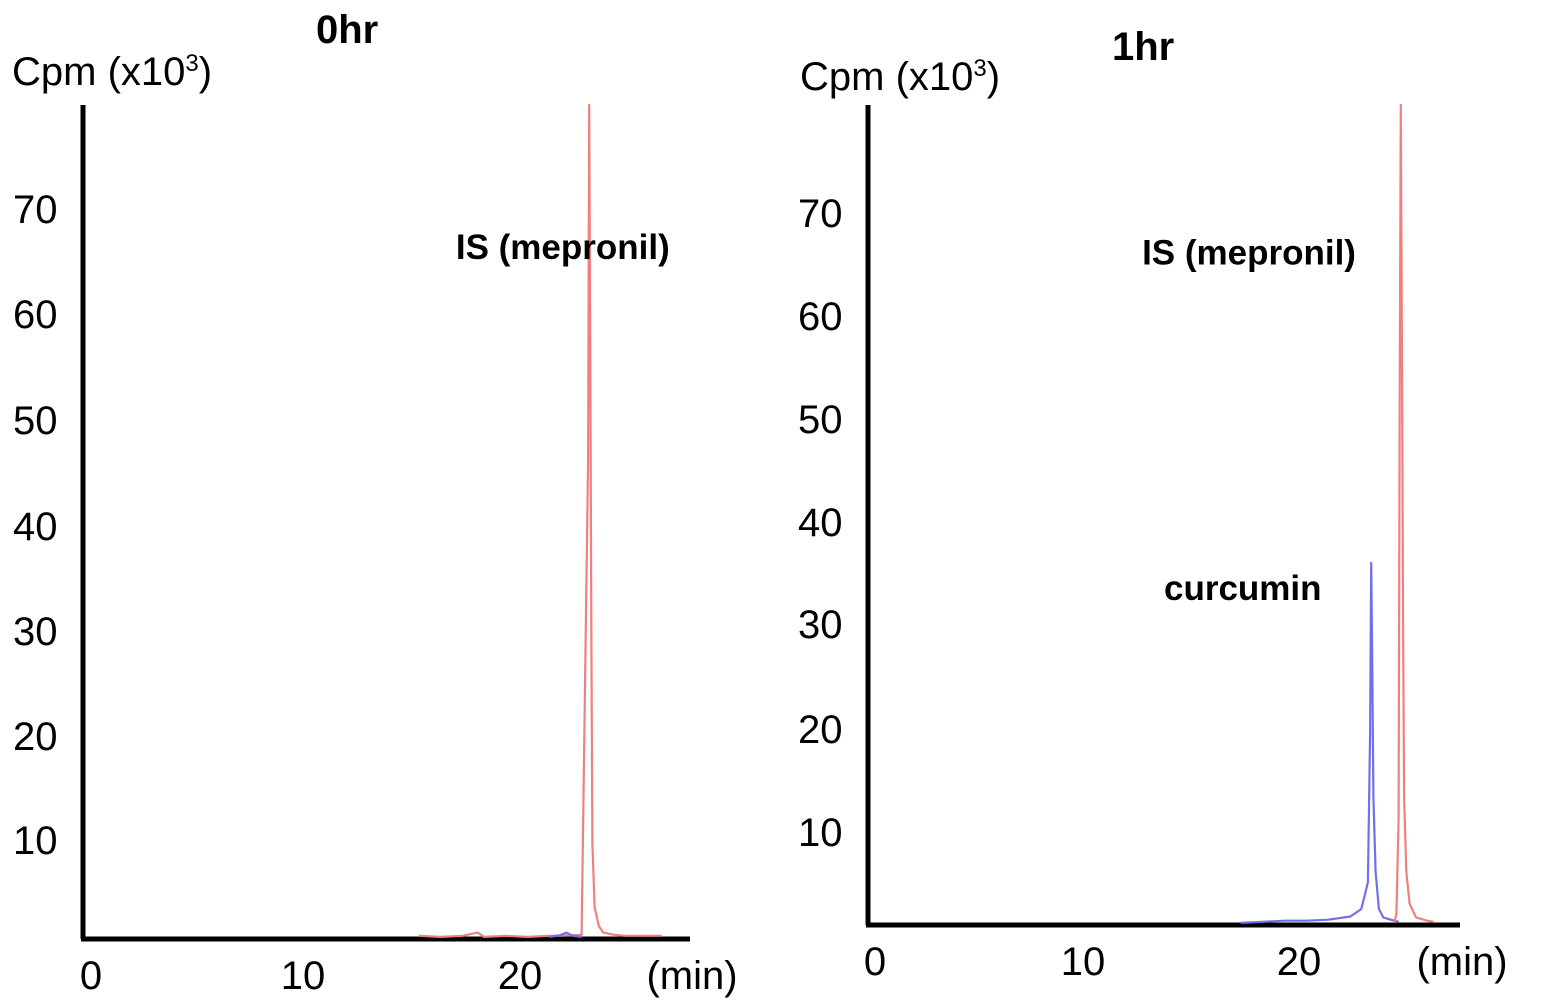  What do you see at coordinates (347, 30) in the screenshot?
I see `chart-title: 0hr` at bounding box center [347, 30].